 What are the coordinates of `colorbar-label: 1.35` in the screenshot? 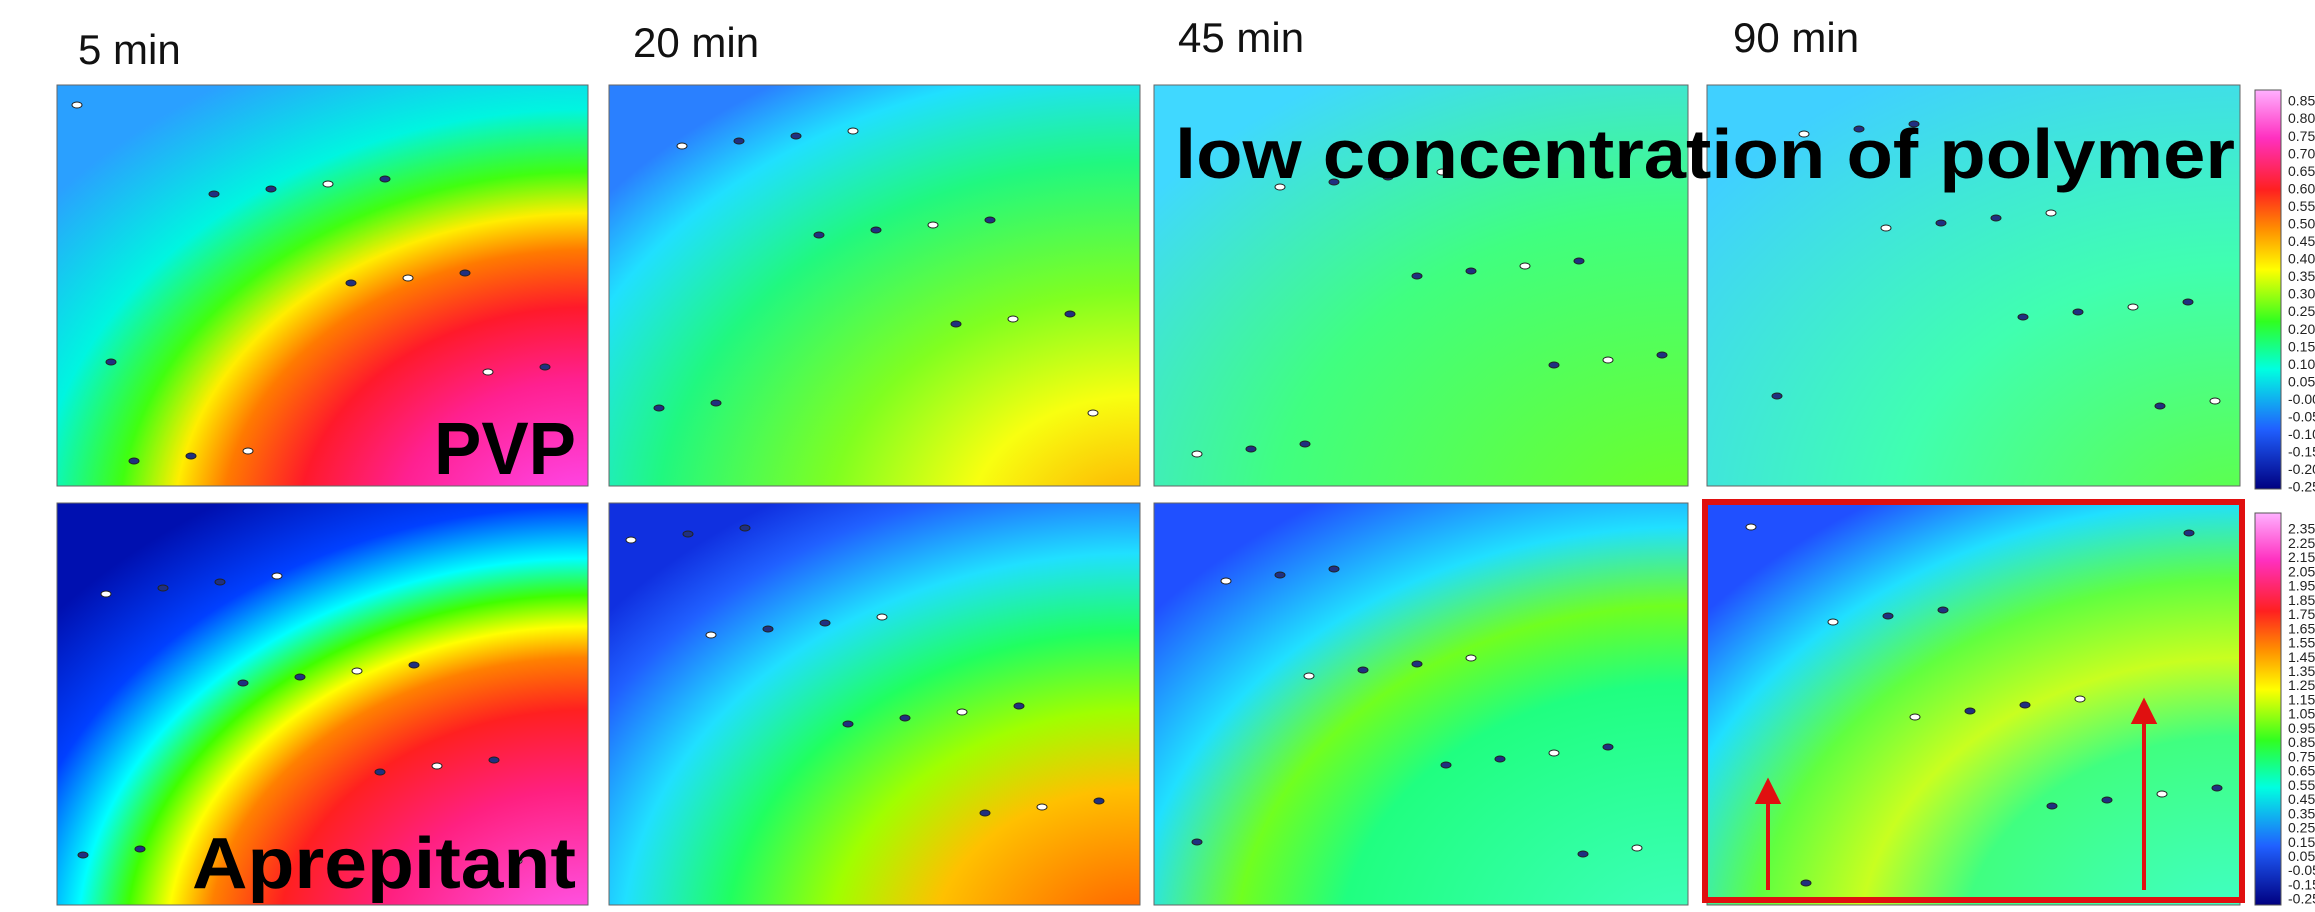 It's located at (2301, 671).